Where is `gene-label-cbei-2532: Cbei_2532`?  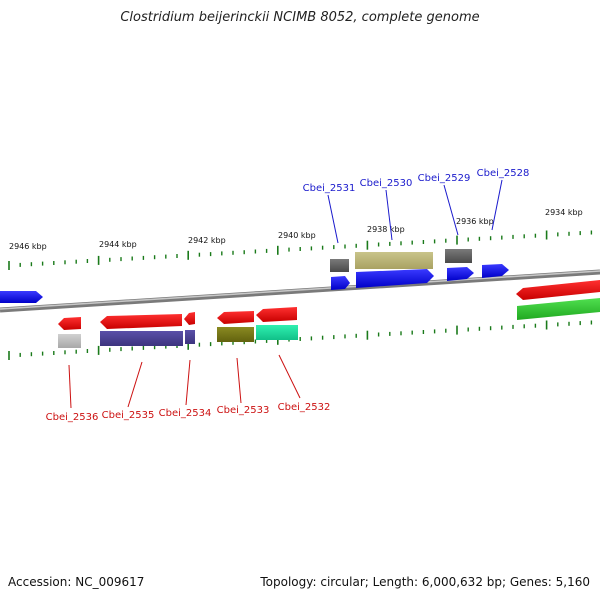 gene-label-cbei-2532: Cbei_2532 is located at coordinates (304, 407).